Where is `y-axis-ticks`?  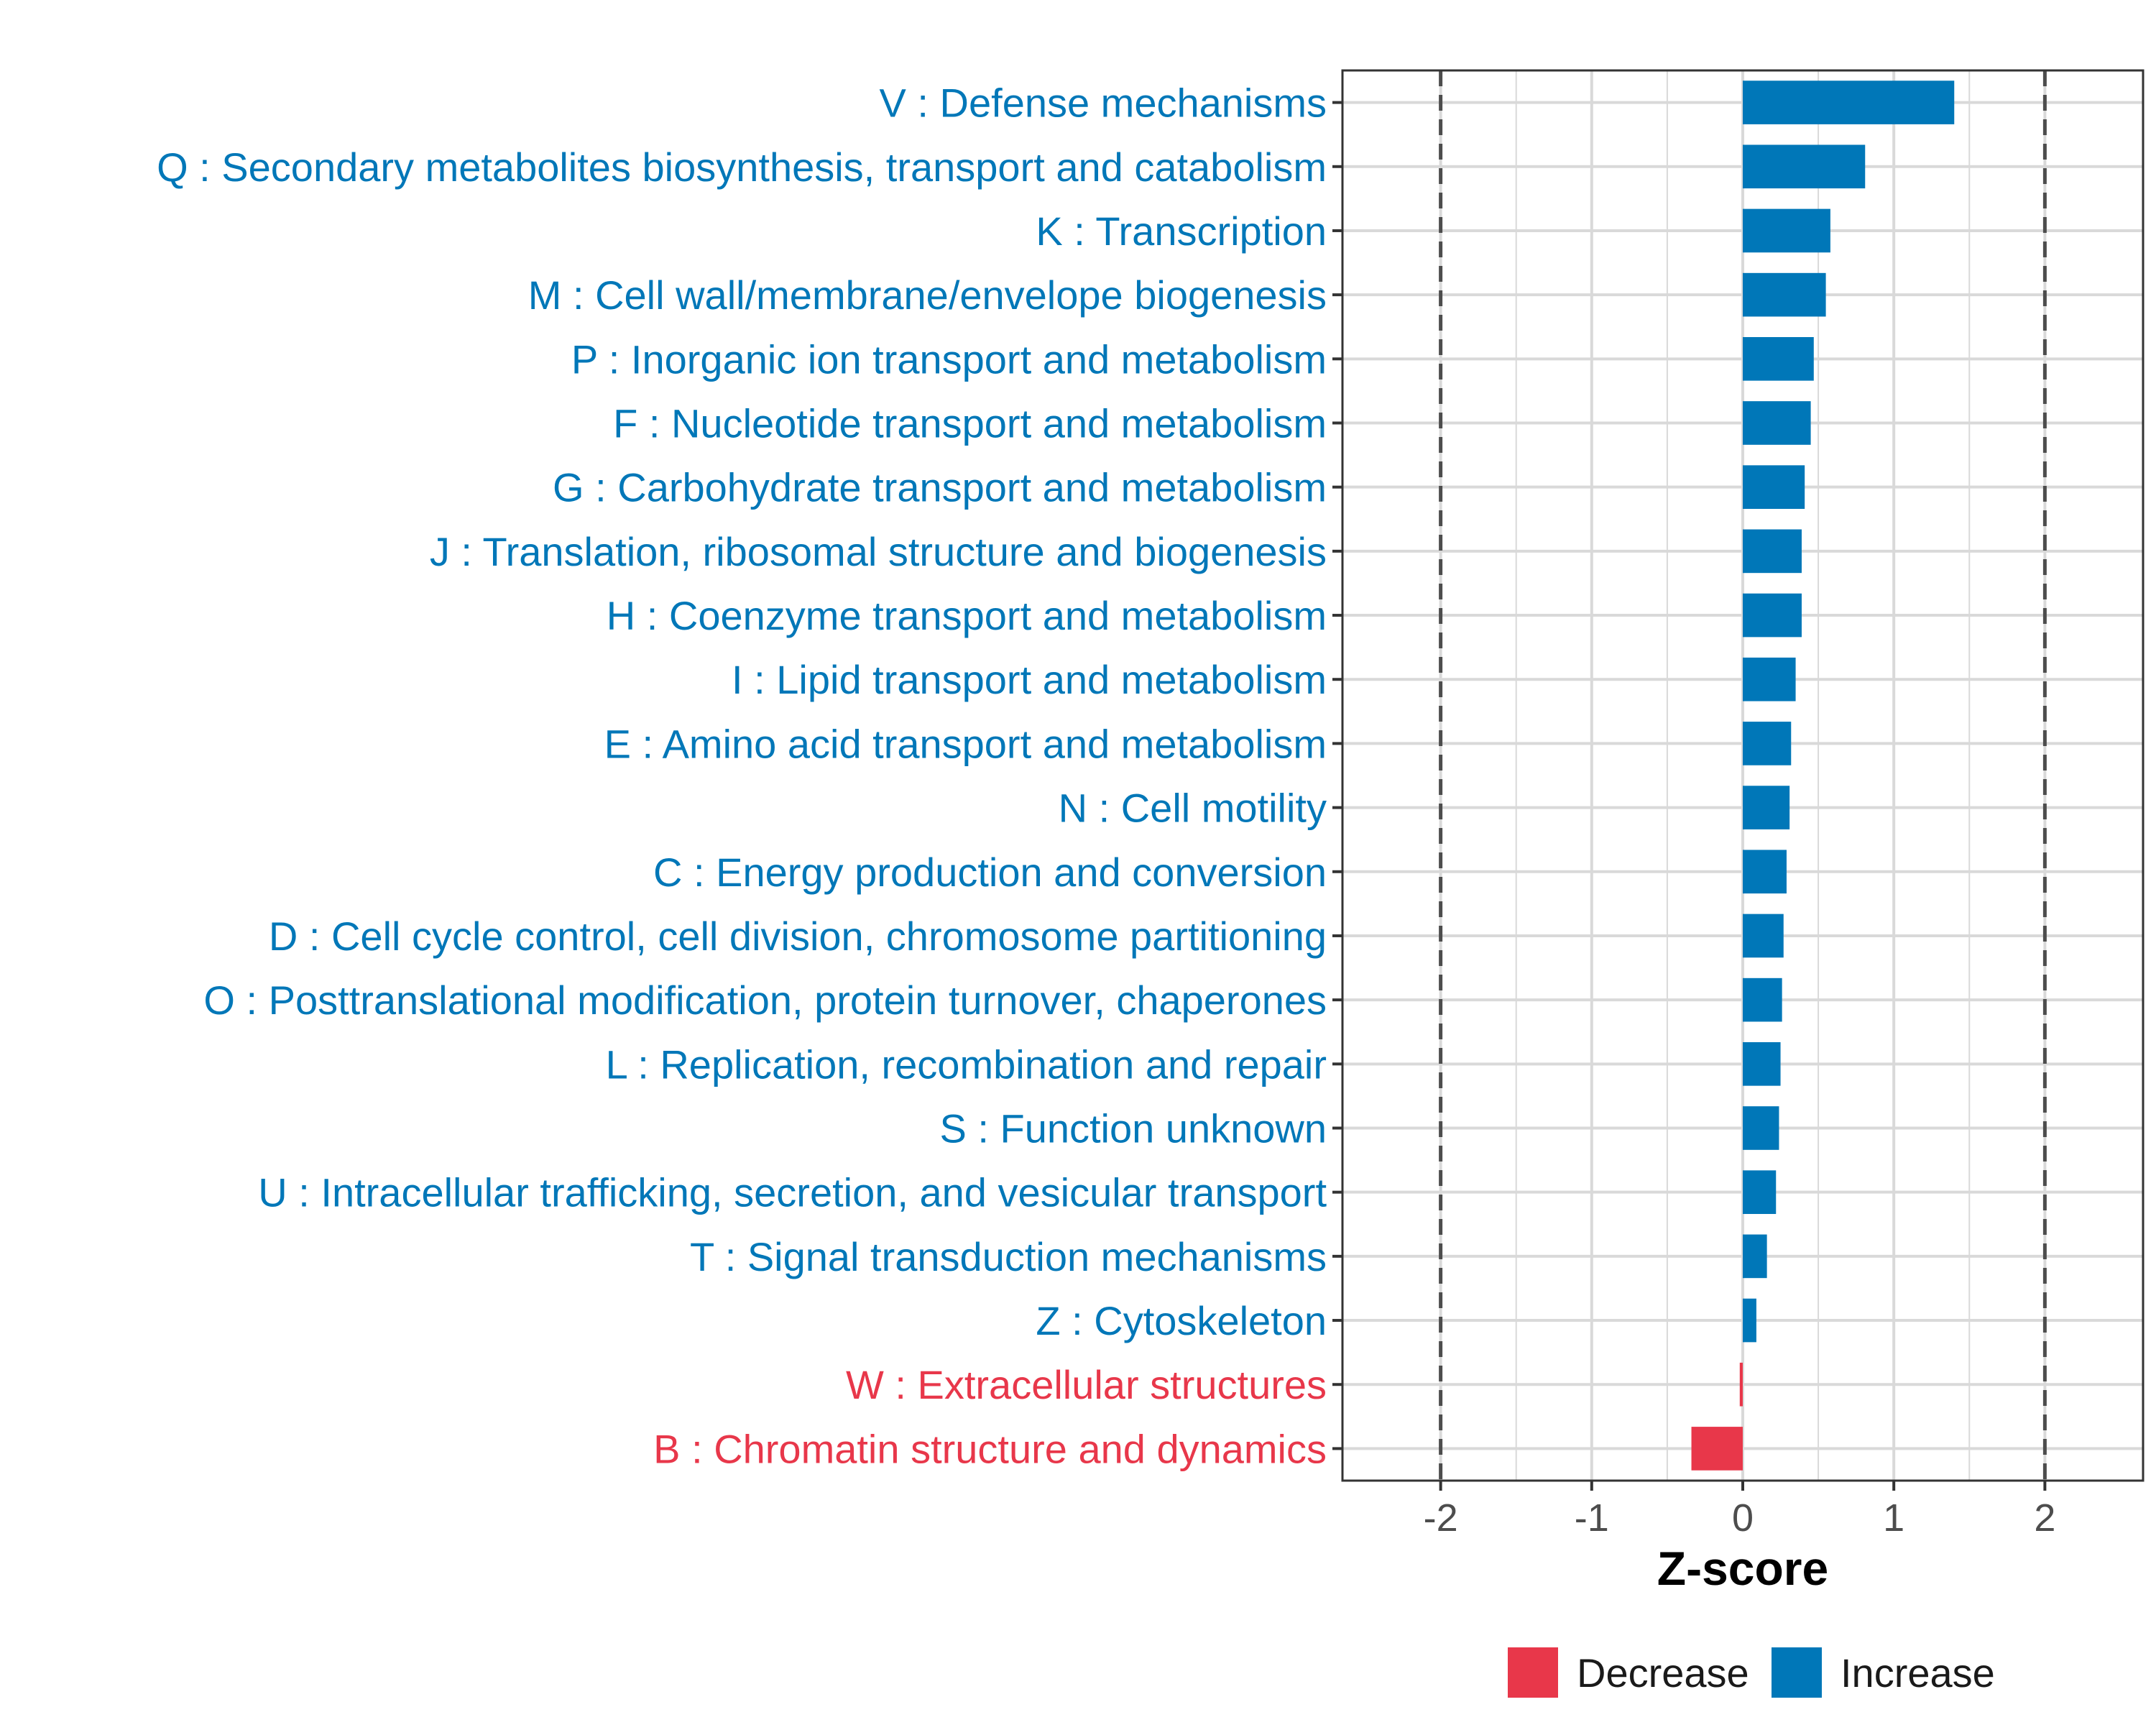
y-axis-ticks is located at coordinates (1337, 775).